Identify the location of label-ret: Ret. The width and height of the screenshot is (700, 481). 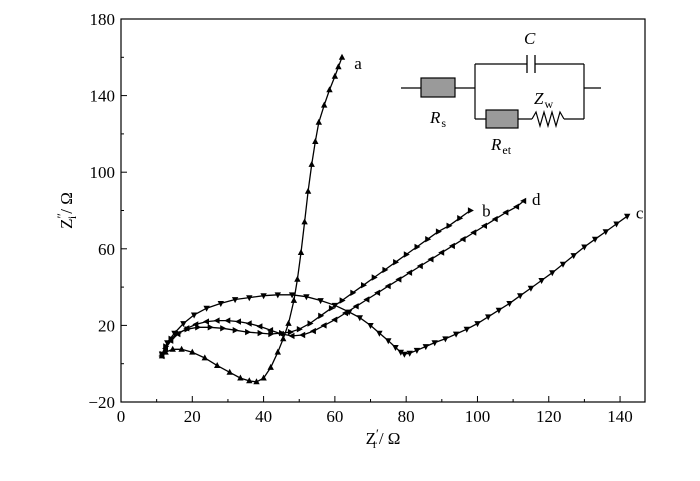
(501, 146).